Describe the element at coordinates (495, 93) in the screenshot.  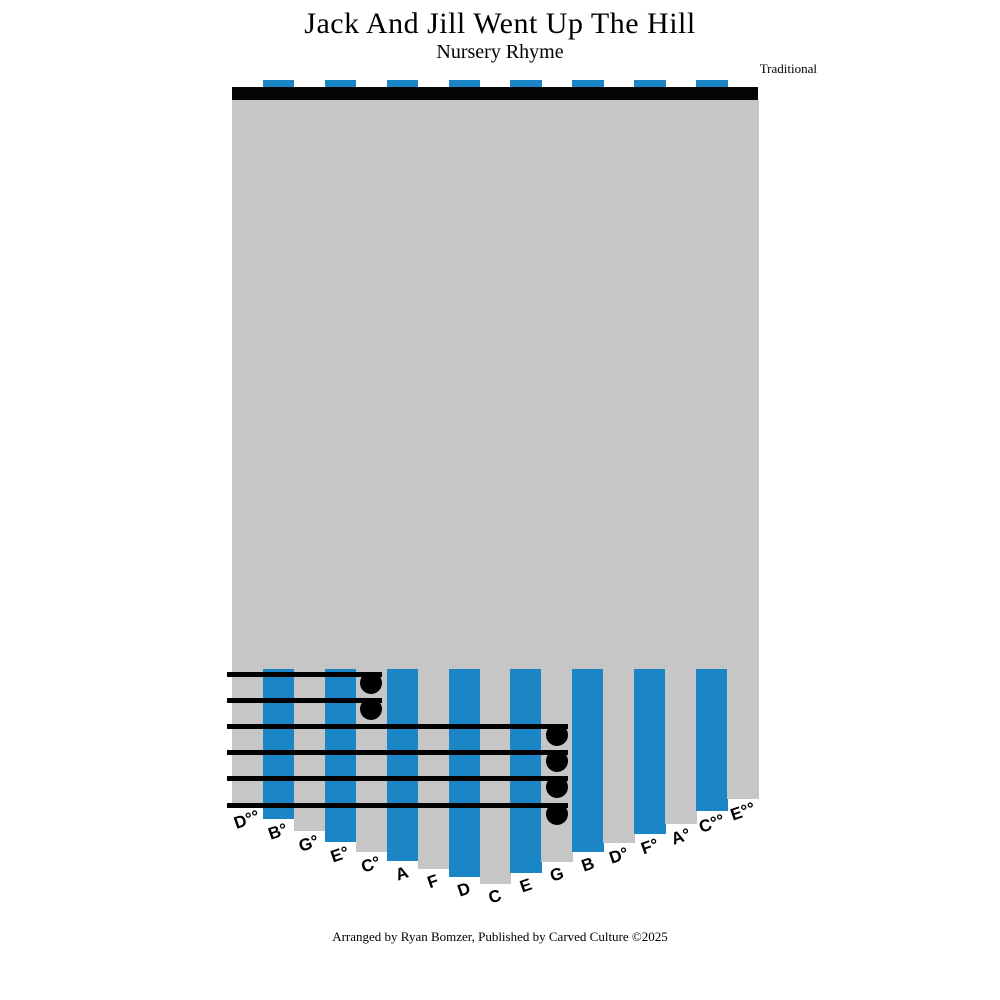
I see `tab-end-bar` at that location.